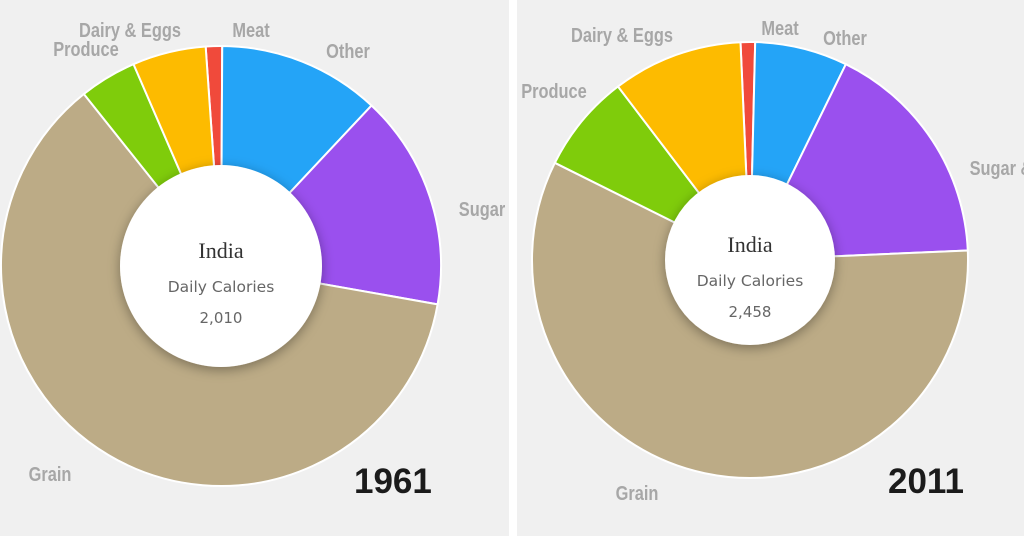 This screenshot has width=1024, height=536. Describe the element at coordinates (997, 167) in the screenshot. I see `slice-label: Sugar &` at that location.